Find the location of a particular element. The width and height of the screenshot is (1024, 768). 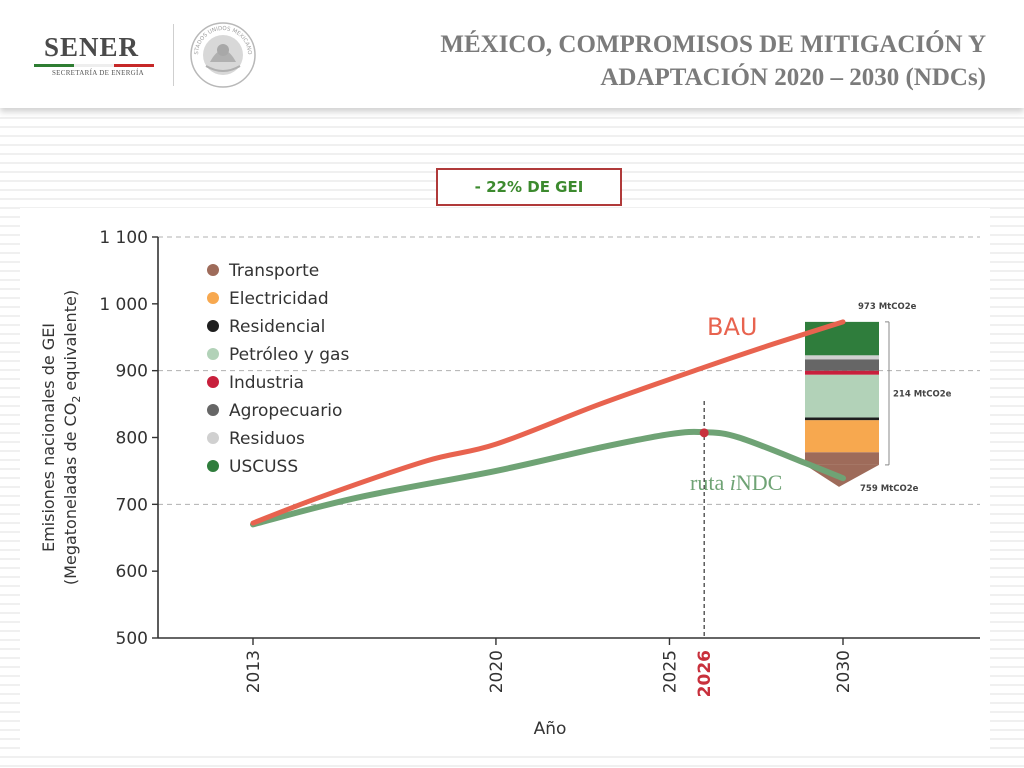

x-tick-label: 2013 is located at coordinates (254, 671).